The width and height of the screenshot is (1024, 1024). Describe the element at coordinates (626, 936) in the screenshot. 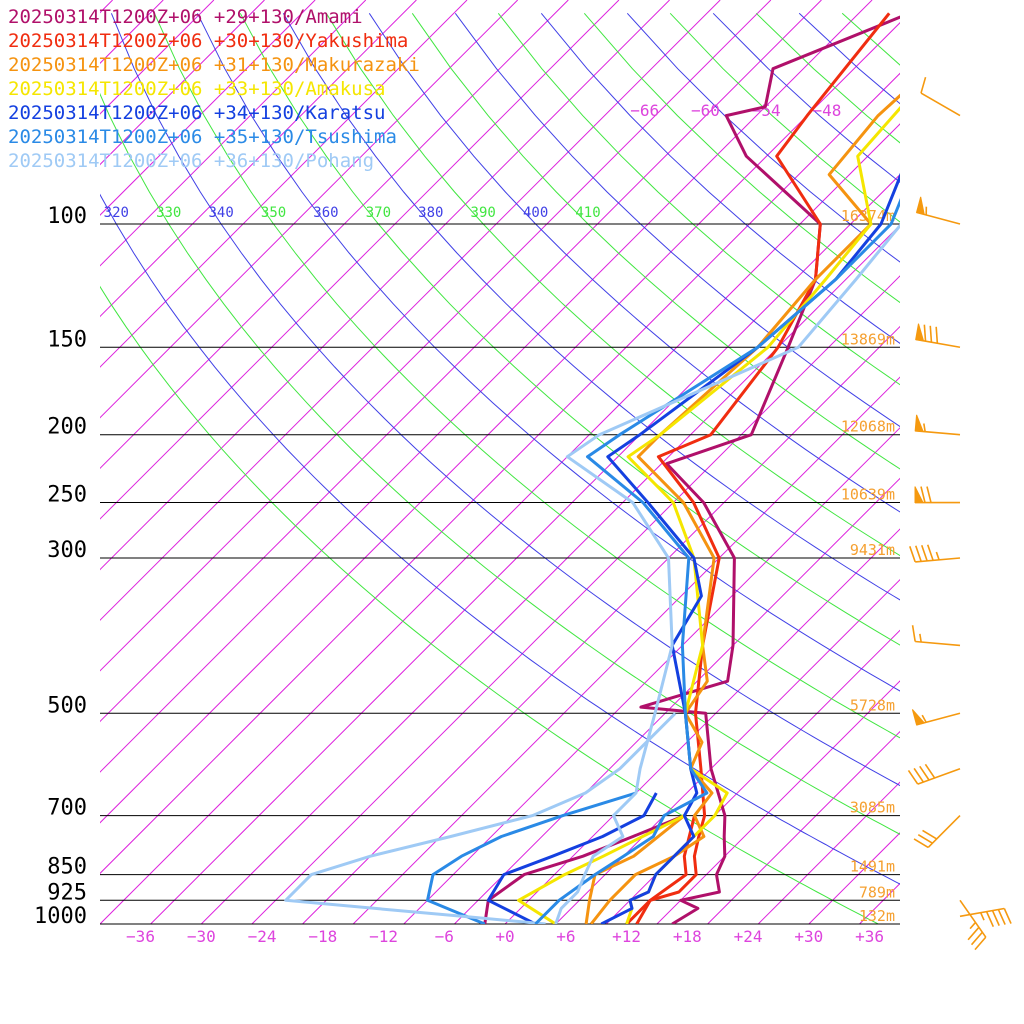

I see `temperature-tick-label: +12` at that location.